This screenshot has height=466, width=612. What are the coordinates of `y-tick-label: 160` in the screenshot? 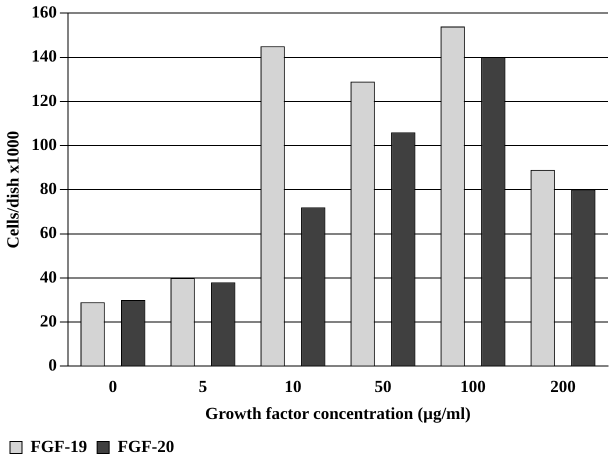 It's located at (44, 12).